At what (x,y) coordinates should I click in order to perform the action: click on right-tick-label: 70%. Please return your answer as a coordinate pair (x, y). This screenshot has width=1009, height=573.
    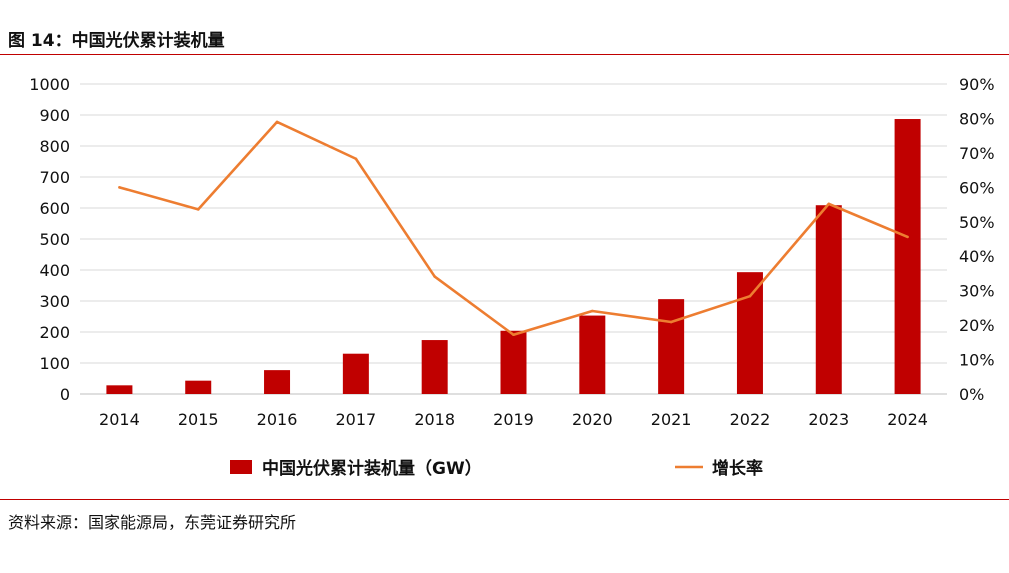
    Looking at the image, I should click on (977, 153).